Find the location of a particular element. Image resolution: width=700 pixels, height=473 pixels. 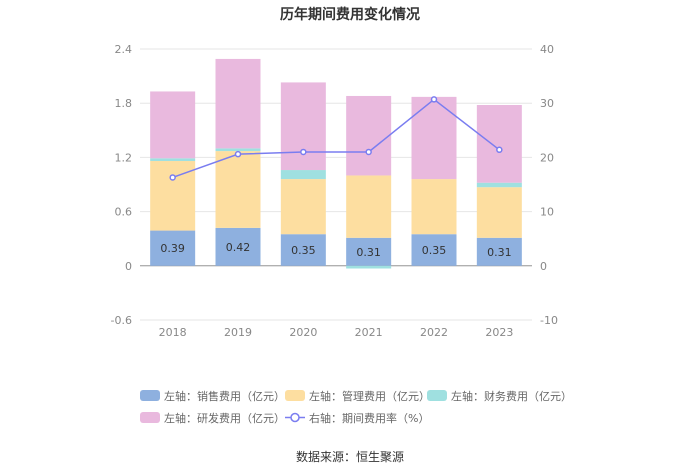

right-axis-tick-label: 40 is located at coordinates (547, 49).